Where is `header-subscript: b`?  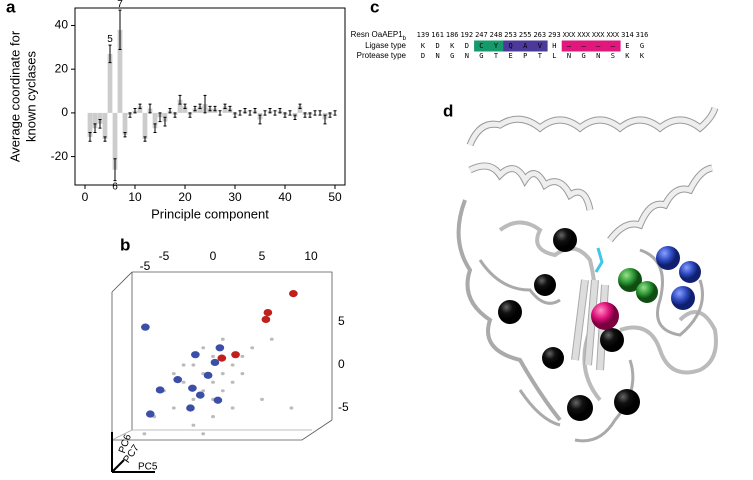
header-subscript: b is located at coordinates (405, 39).